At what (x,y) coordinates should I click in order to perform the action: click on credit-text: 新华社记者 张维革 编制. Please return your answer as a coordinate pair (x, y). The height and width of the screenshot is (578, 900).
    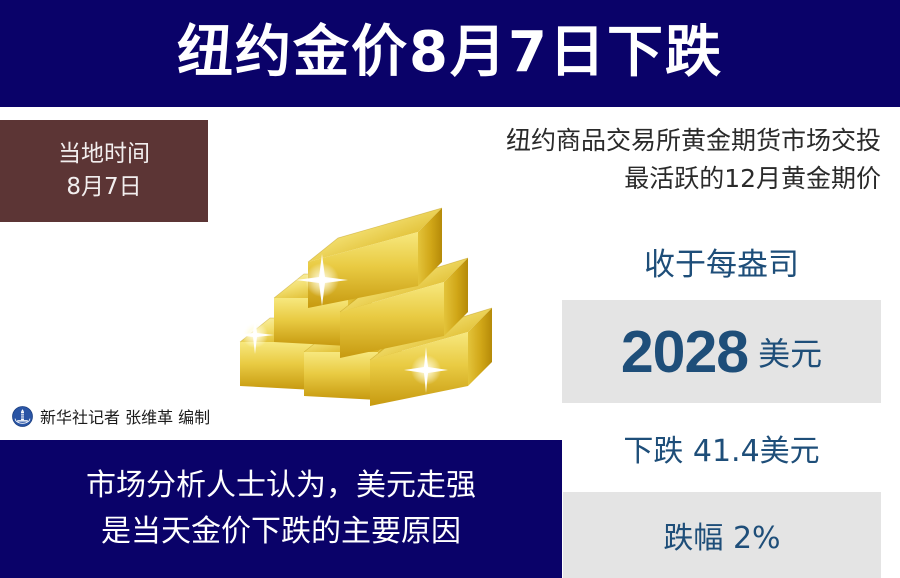
    Looking at the image, I should click on (125, 417).